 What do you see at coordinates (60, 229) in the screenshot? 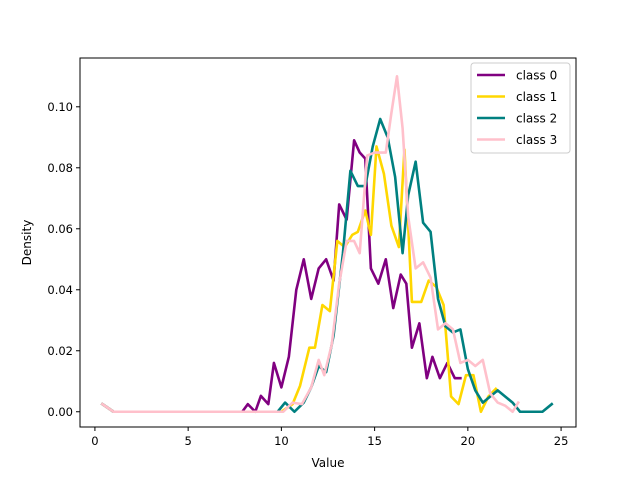
I see `y-tick-label: 0.06` at bounding box center [60, 229].